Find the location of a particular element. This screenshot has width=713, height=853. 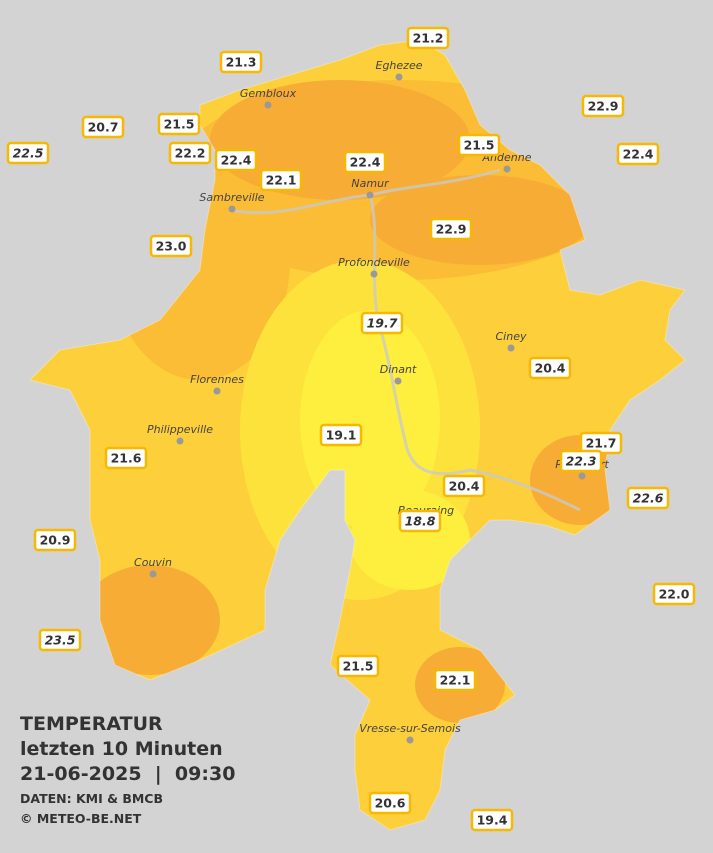

station-value: 20.9 is located at coordinates (55, 540).